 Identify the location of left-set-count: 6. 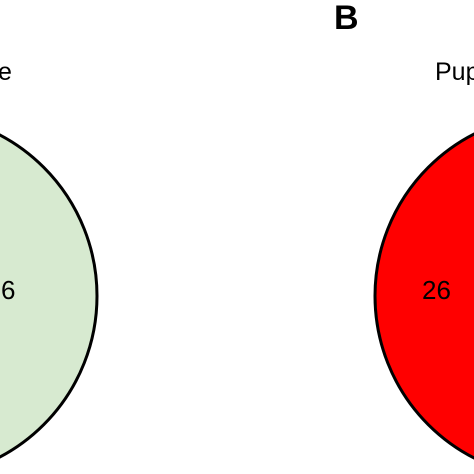
(8, 290).